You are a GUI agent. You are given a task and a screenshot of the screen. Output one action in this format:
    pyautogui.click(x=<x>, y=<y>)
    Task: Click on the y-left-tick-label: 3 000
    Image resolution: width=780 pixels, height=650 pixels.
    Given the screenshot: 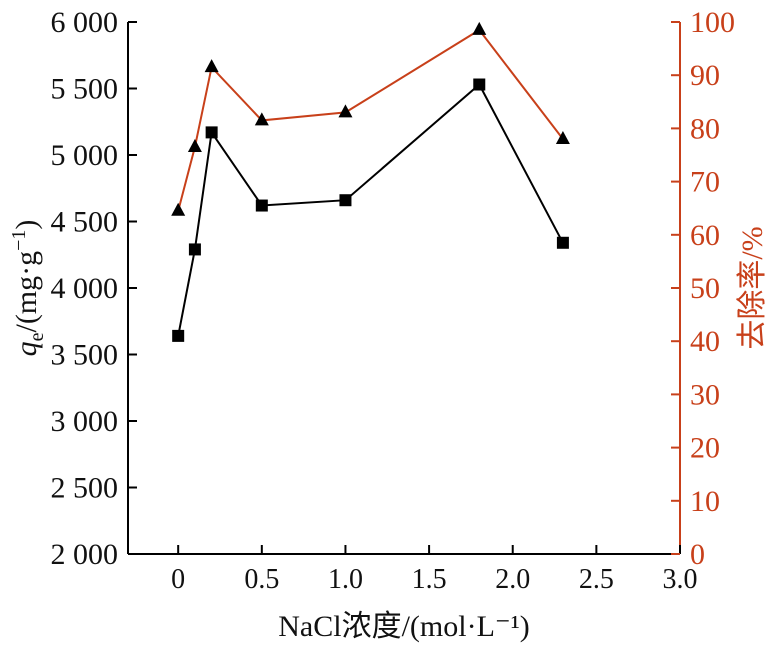 What is the action you would take?
    pyautogui.click(x=85, y=421)
    